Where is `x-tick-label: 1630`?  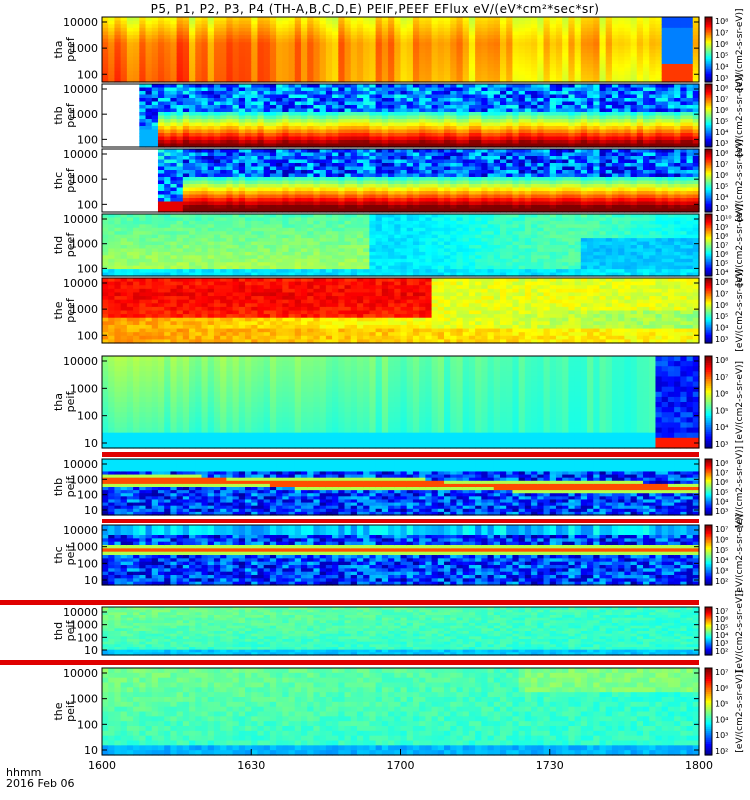 x-tick-label: 1630 is located at coordinates (251, 765).